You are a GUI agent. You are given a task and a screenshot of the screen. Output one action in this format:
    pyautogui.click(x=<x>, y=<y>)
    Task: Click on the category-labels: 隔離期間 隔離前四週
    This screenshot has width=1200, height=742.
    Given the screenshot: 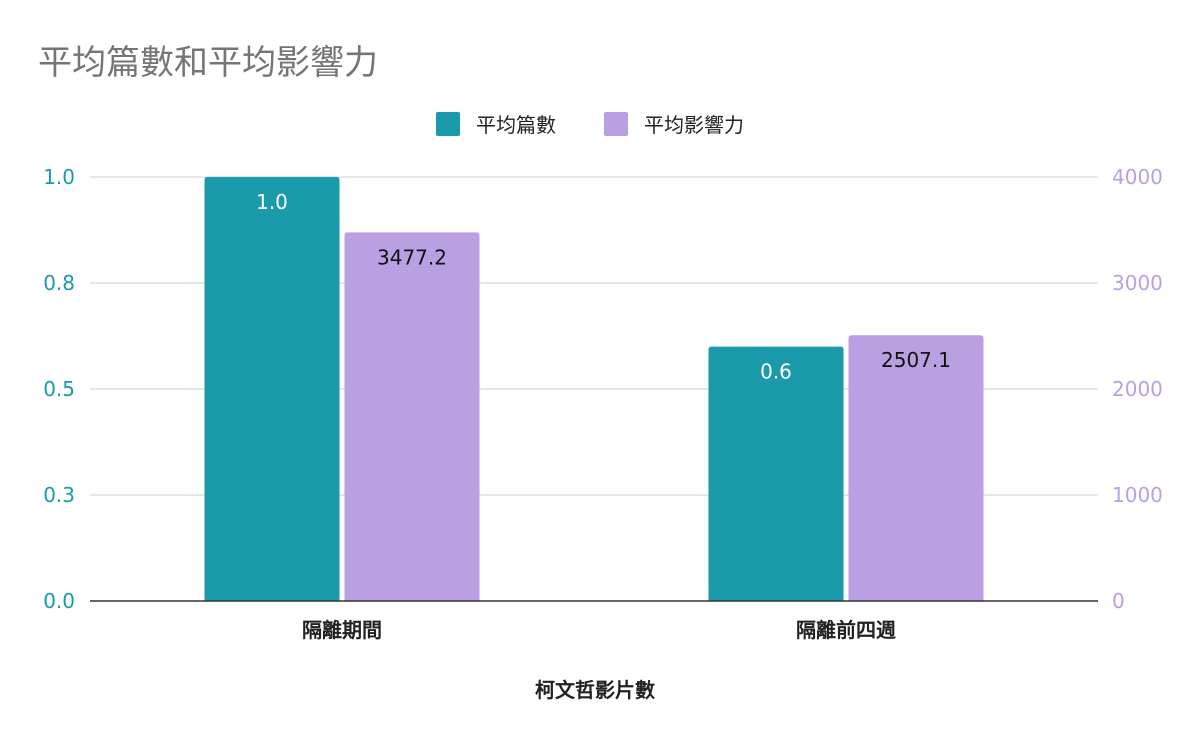 What is the action you would take?
    pyautogui.click(x=599, y=630)
    